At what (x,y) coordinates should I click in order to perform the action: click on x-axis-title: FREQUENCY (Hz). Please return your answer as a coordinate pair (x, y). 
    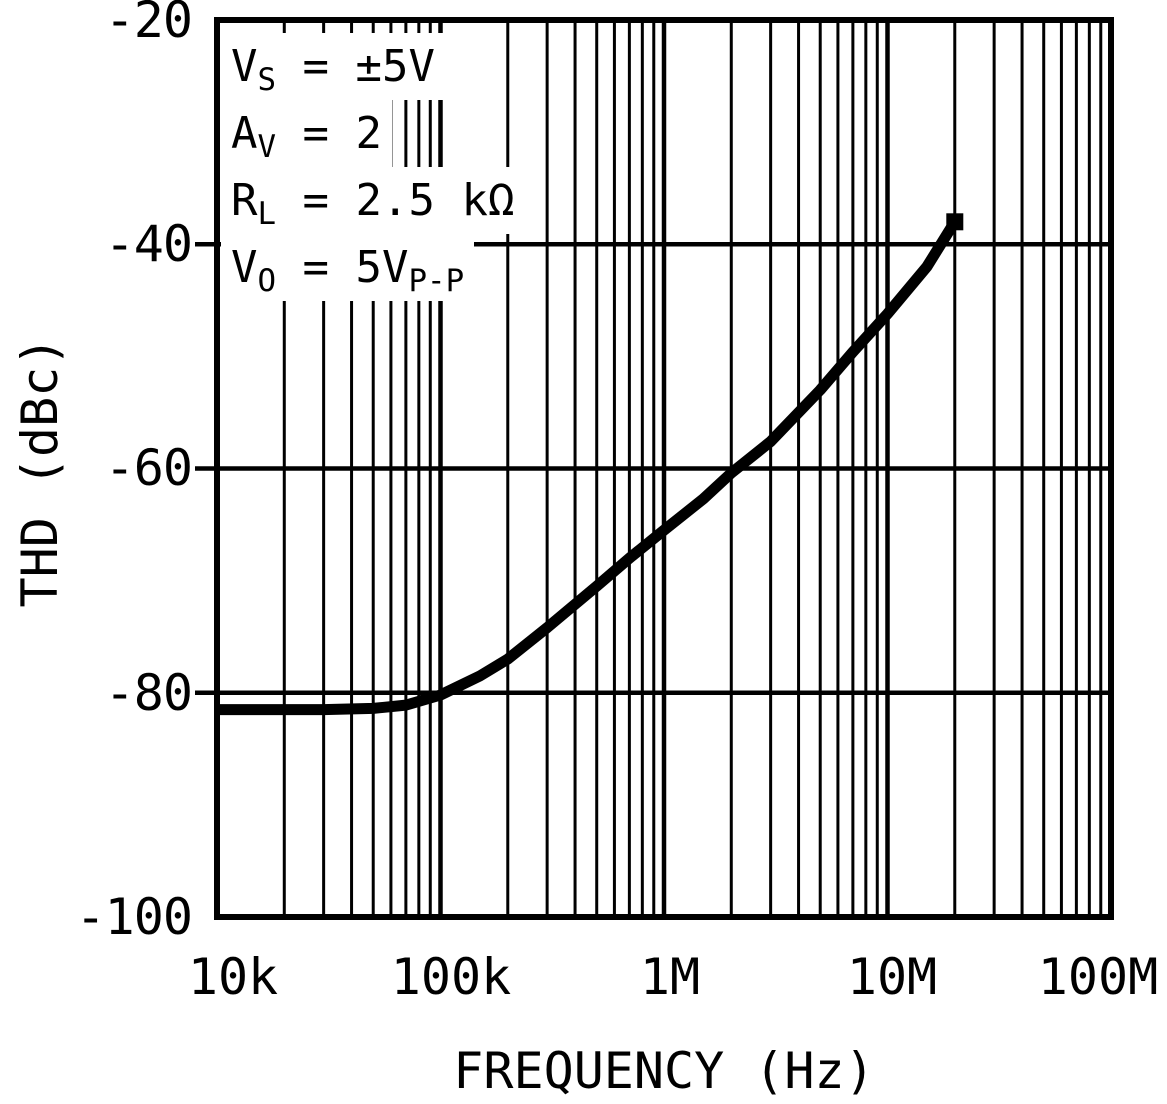
    Looking at the image, I should click on (664, 1071).